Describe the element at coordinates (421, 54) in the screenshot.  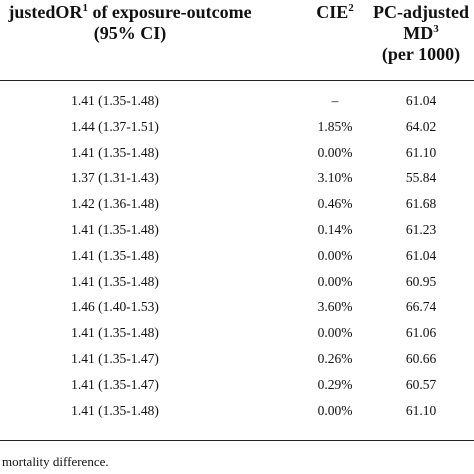
I see `header-md-line3: (per 1000)` at that location.